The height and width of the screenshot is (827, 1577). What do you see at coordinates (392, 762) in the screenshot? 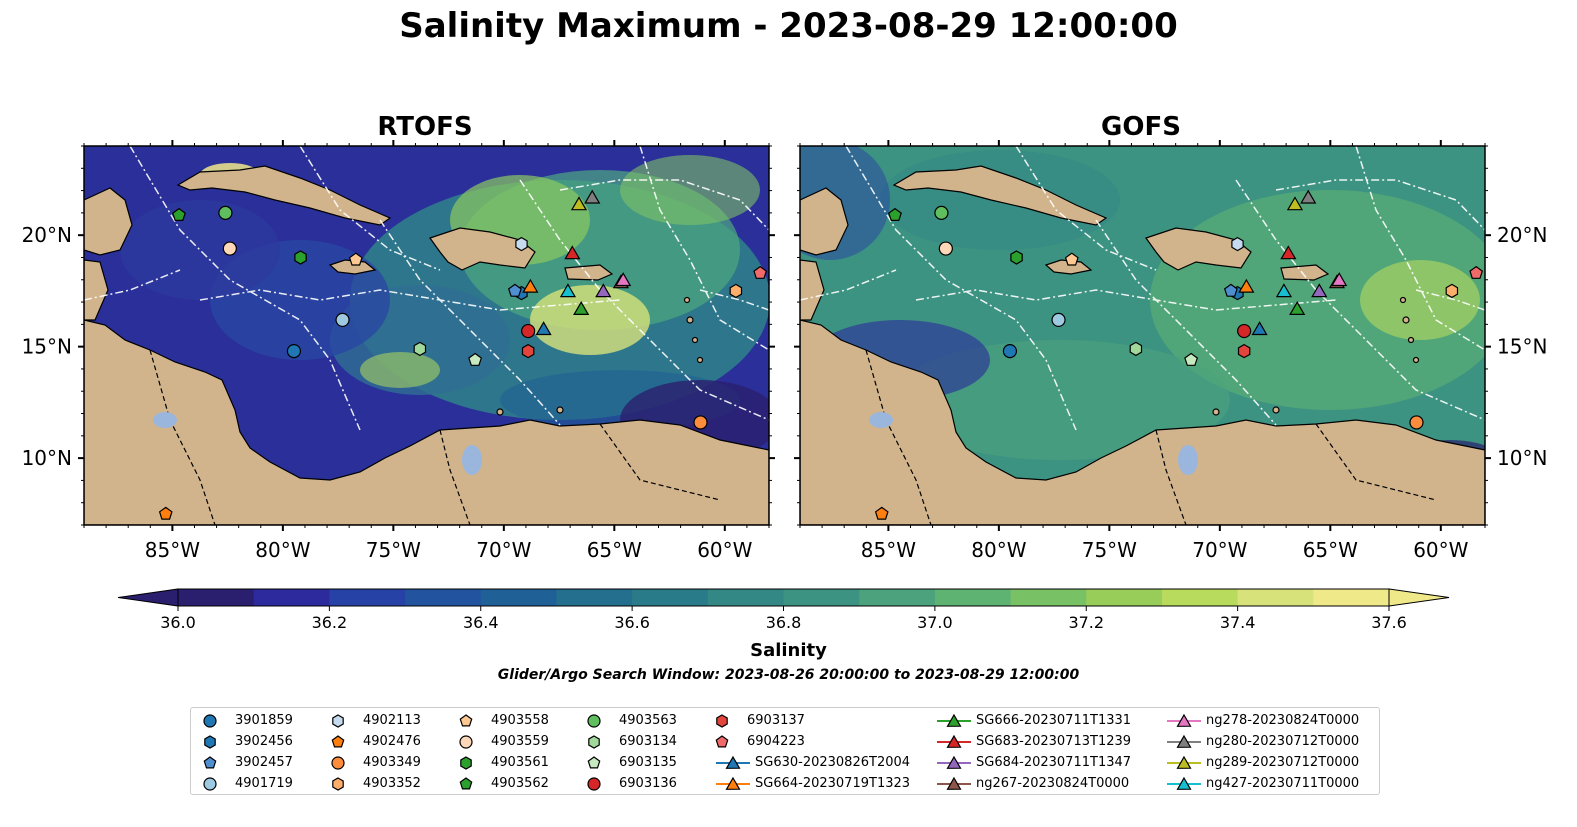
I see `legend-label: 4903349` at bounding box center [392, 762].